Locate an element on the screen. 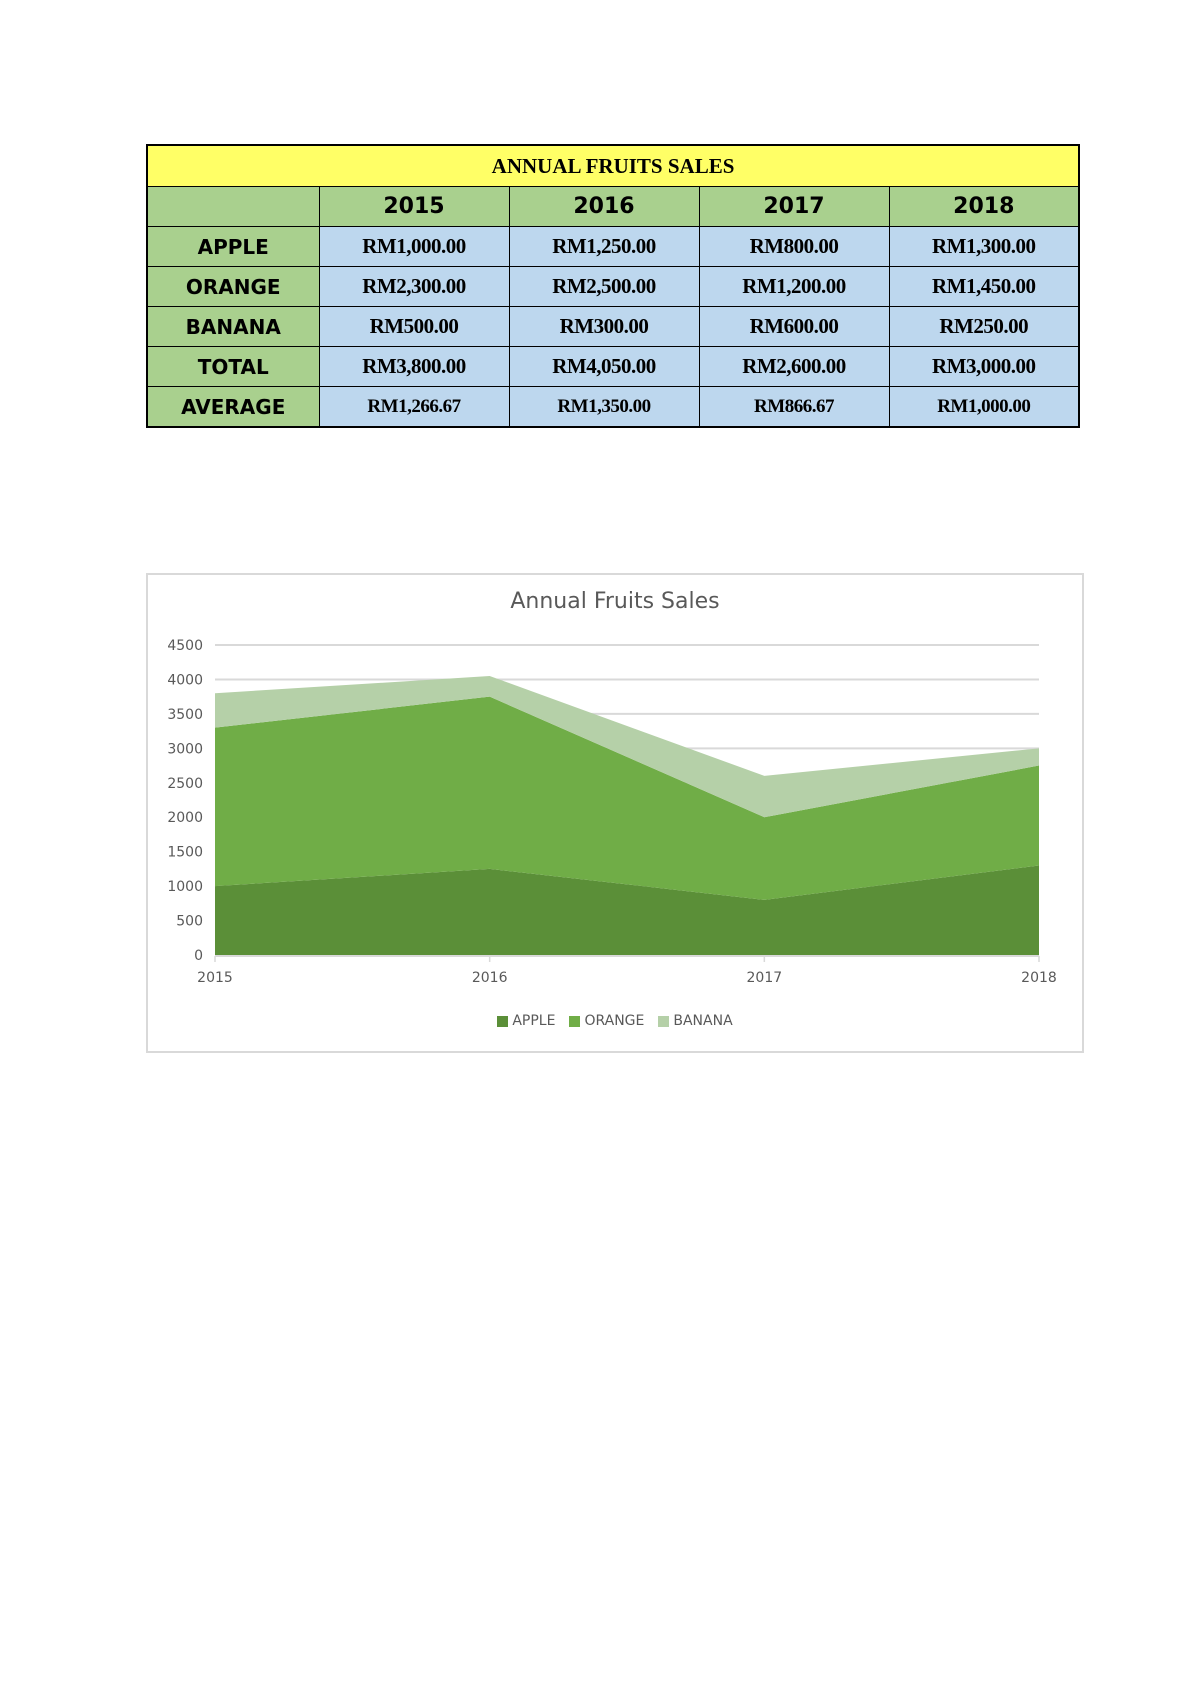  table-cell: RM600.00 is located at coordinates (794, 326).